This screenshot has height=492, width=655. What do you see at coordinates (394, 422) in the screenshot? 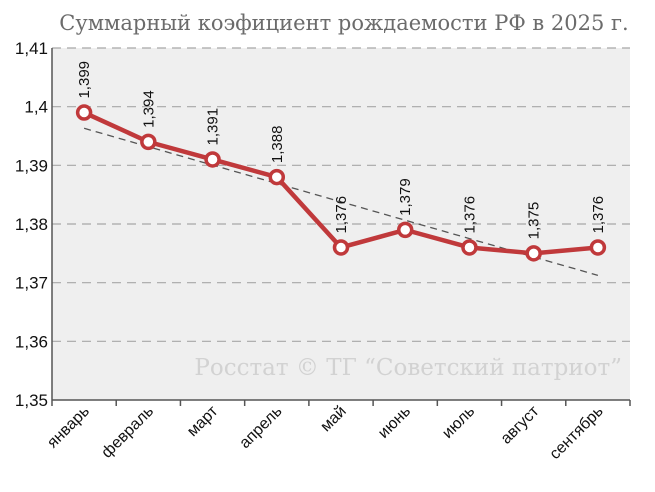
I see `x-tick-label: июнь` at bounding box center [394, 422].